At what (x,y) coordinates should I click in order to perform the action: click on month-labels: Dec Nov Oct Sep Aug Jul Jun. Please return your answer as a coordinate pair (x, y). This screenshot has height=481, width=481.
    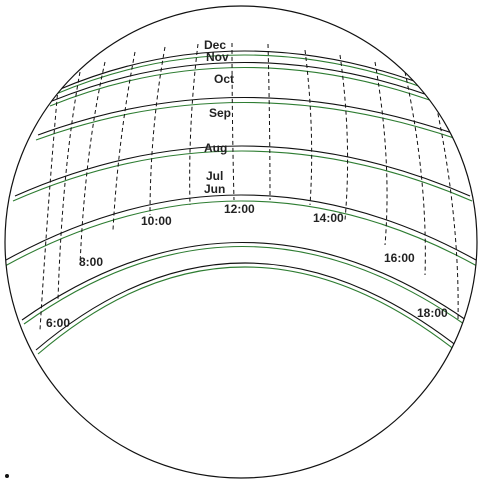
    Looking at the image, I should click on (219, 117).